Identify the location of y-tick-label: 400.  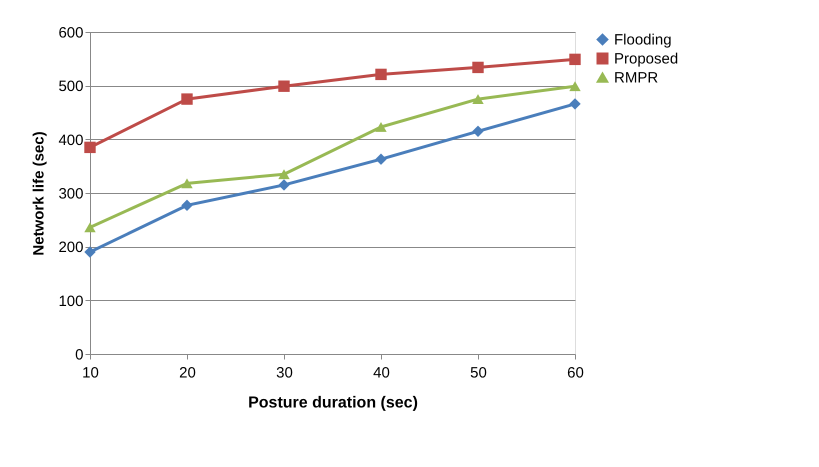
(71, 140).